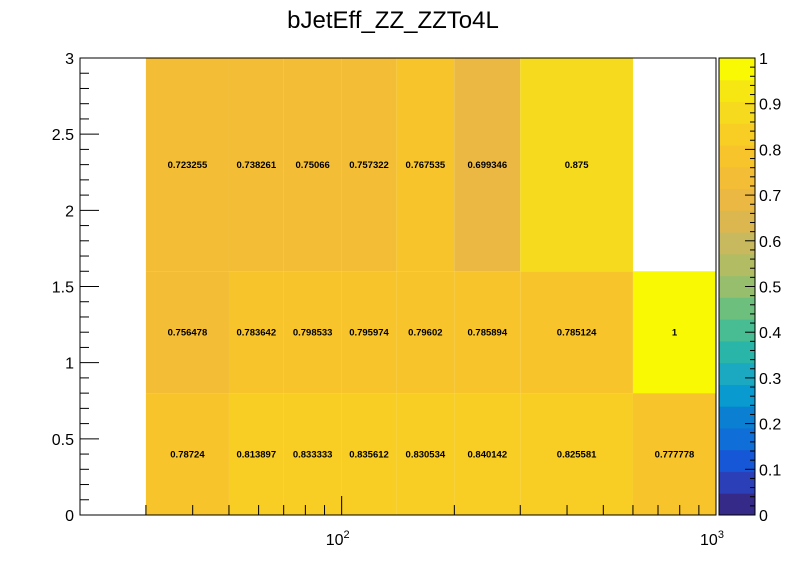 The height and width of the screenshot is (572, 796). I want to click on cell-value-label: 0.830534, so click(426, 455).